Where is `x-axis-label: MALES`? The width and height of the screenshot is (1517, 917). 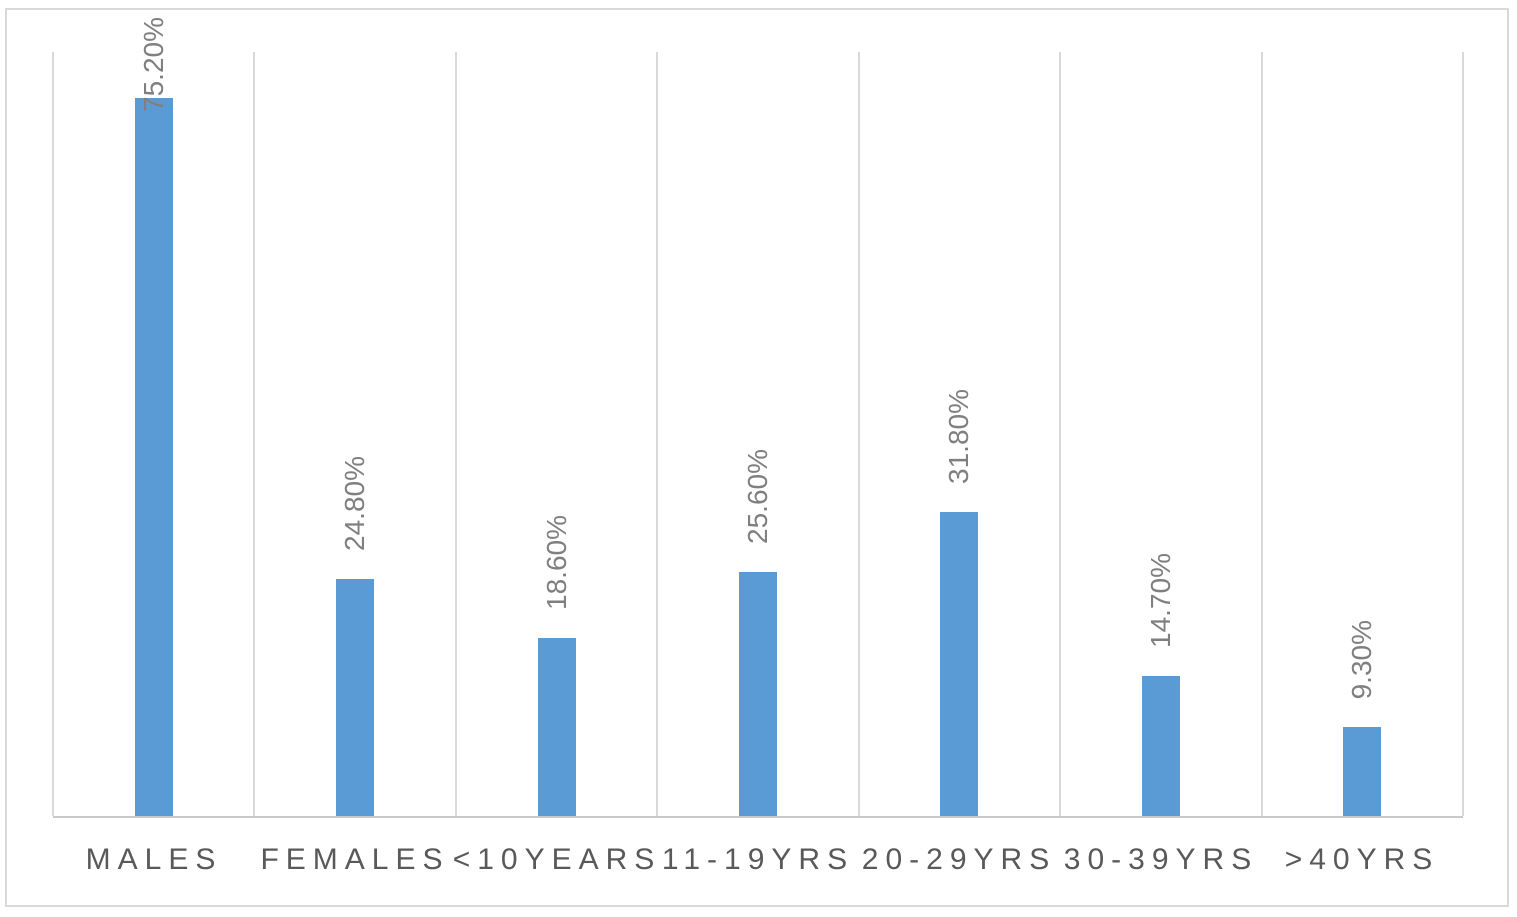 x-axis-label: MALES is located at coordinates (154, 859).